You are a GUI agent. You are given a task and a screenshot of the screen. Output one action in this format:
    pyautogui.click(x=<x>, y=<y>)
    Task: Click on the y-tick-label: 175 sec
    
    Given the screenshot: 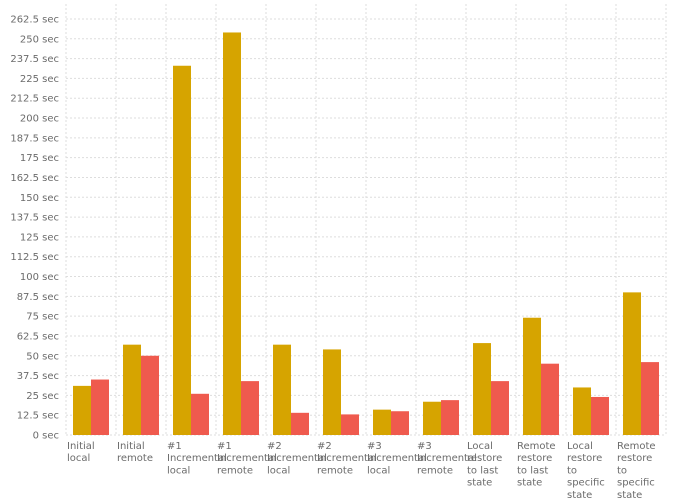 What is the action you would take?
    pyautogui.click(x=39, y=158)
    